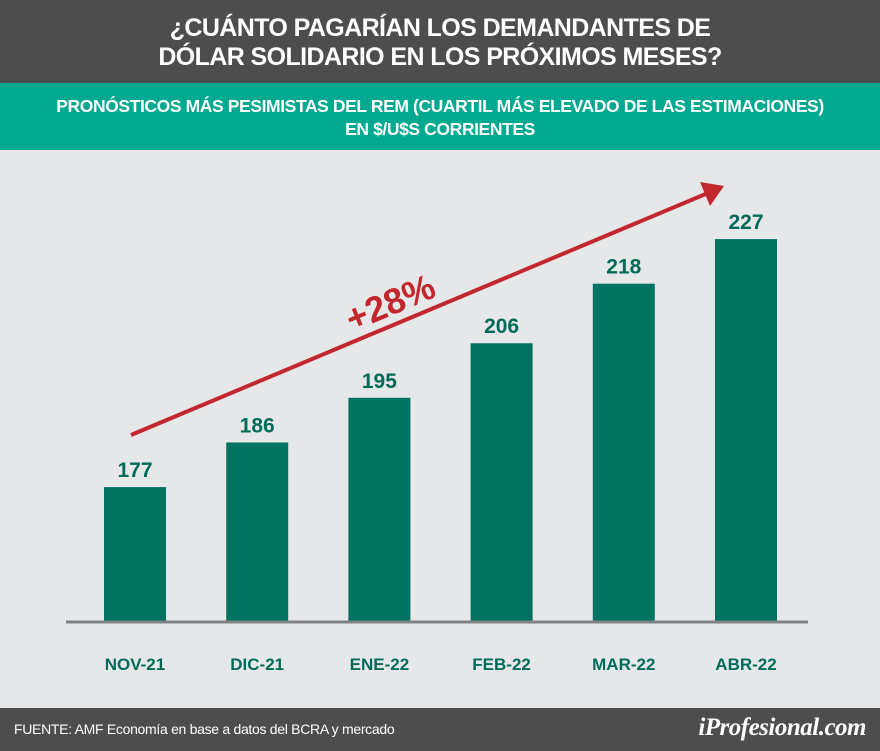 The image size is (880, 751). What do you see at coordinates (712, 194) in the screenshot?
I see `arrow-head-icon` at bounding box center [712, 194].